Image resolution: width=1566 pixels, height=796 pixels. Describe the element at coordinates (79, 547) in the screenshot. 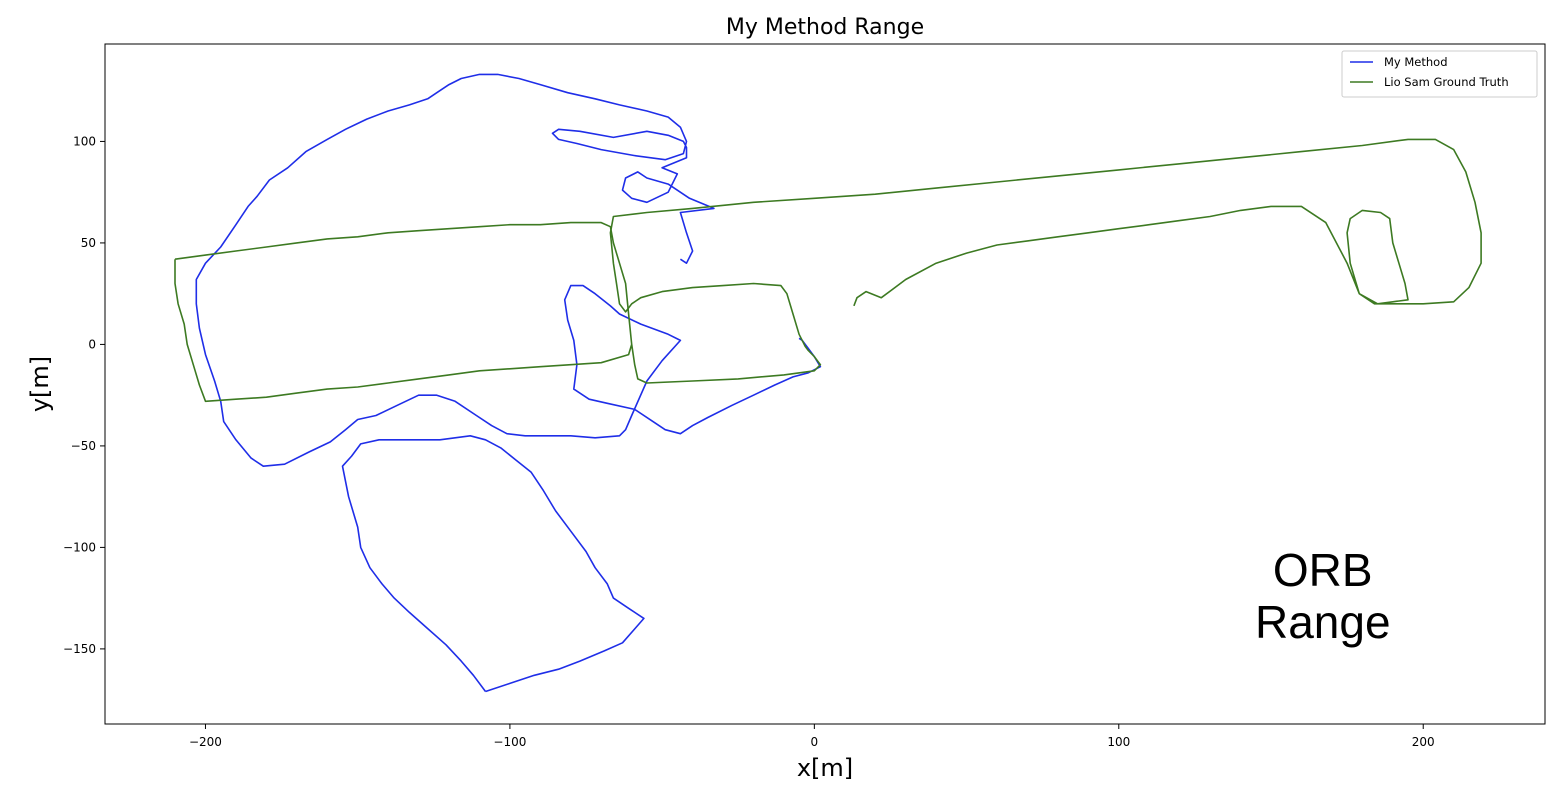

I see `y-tick-label: −100` at that location.